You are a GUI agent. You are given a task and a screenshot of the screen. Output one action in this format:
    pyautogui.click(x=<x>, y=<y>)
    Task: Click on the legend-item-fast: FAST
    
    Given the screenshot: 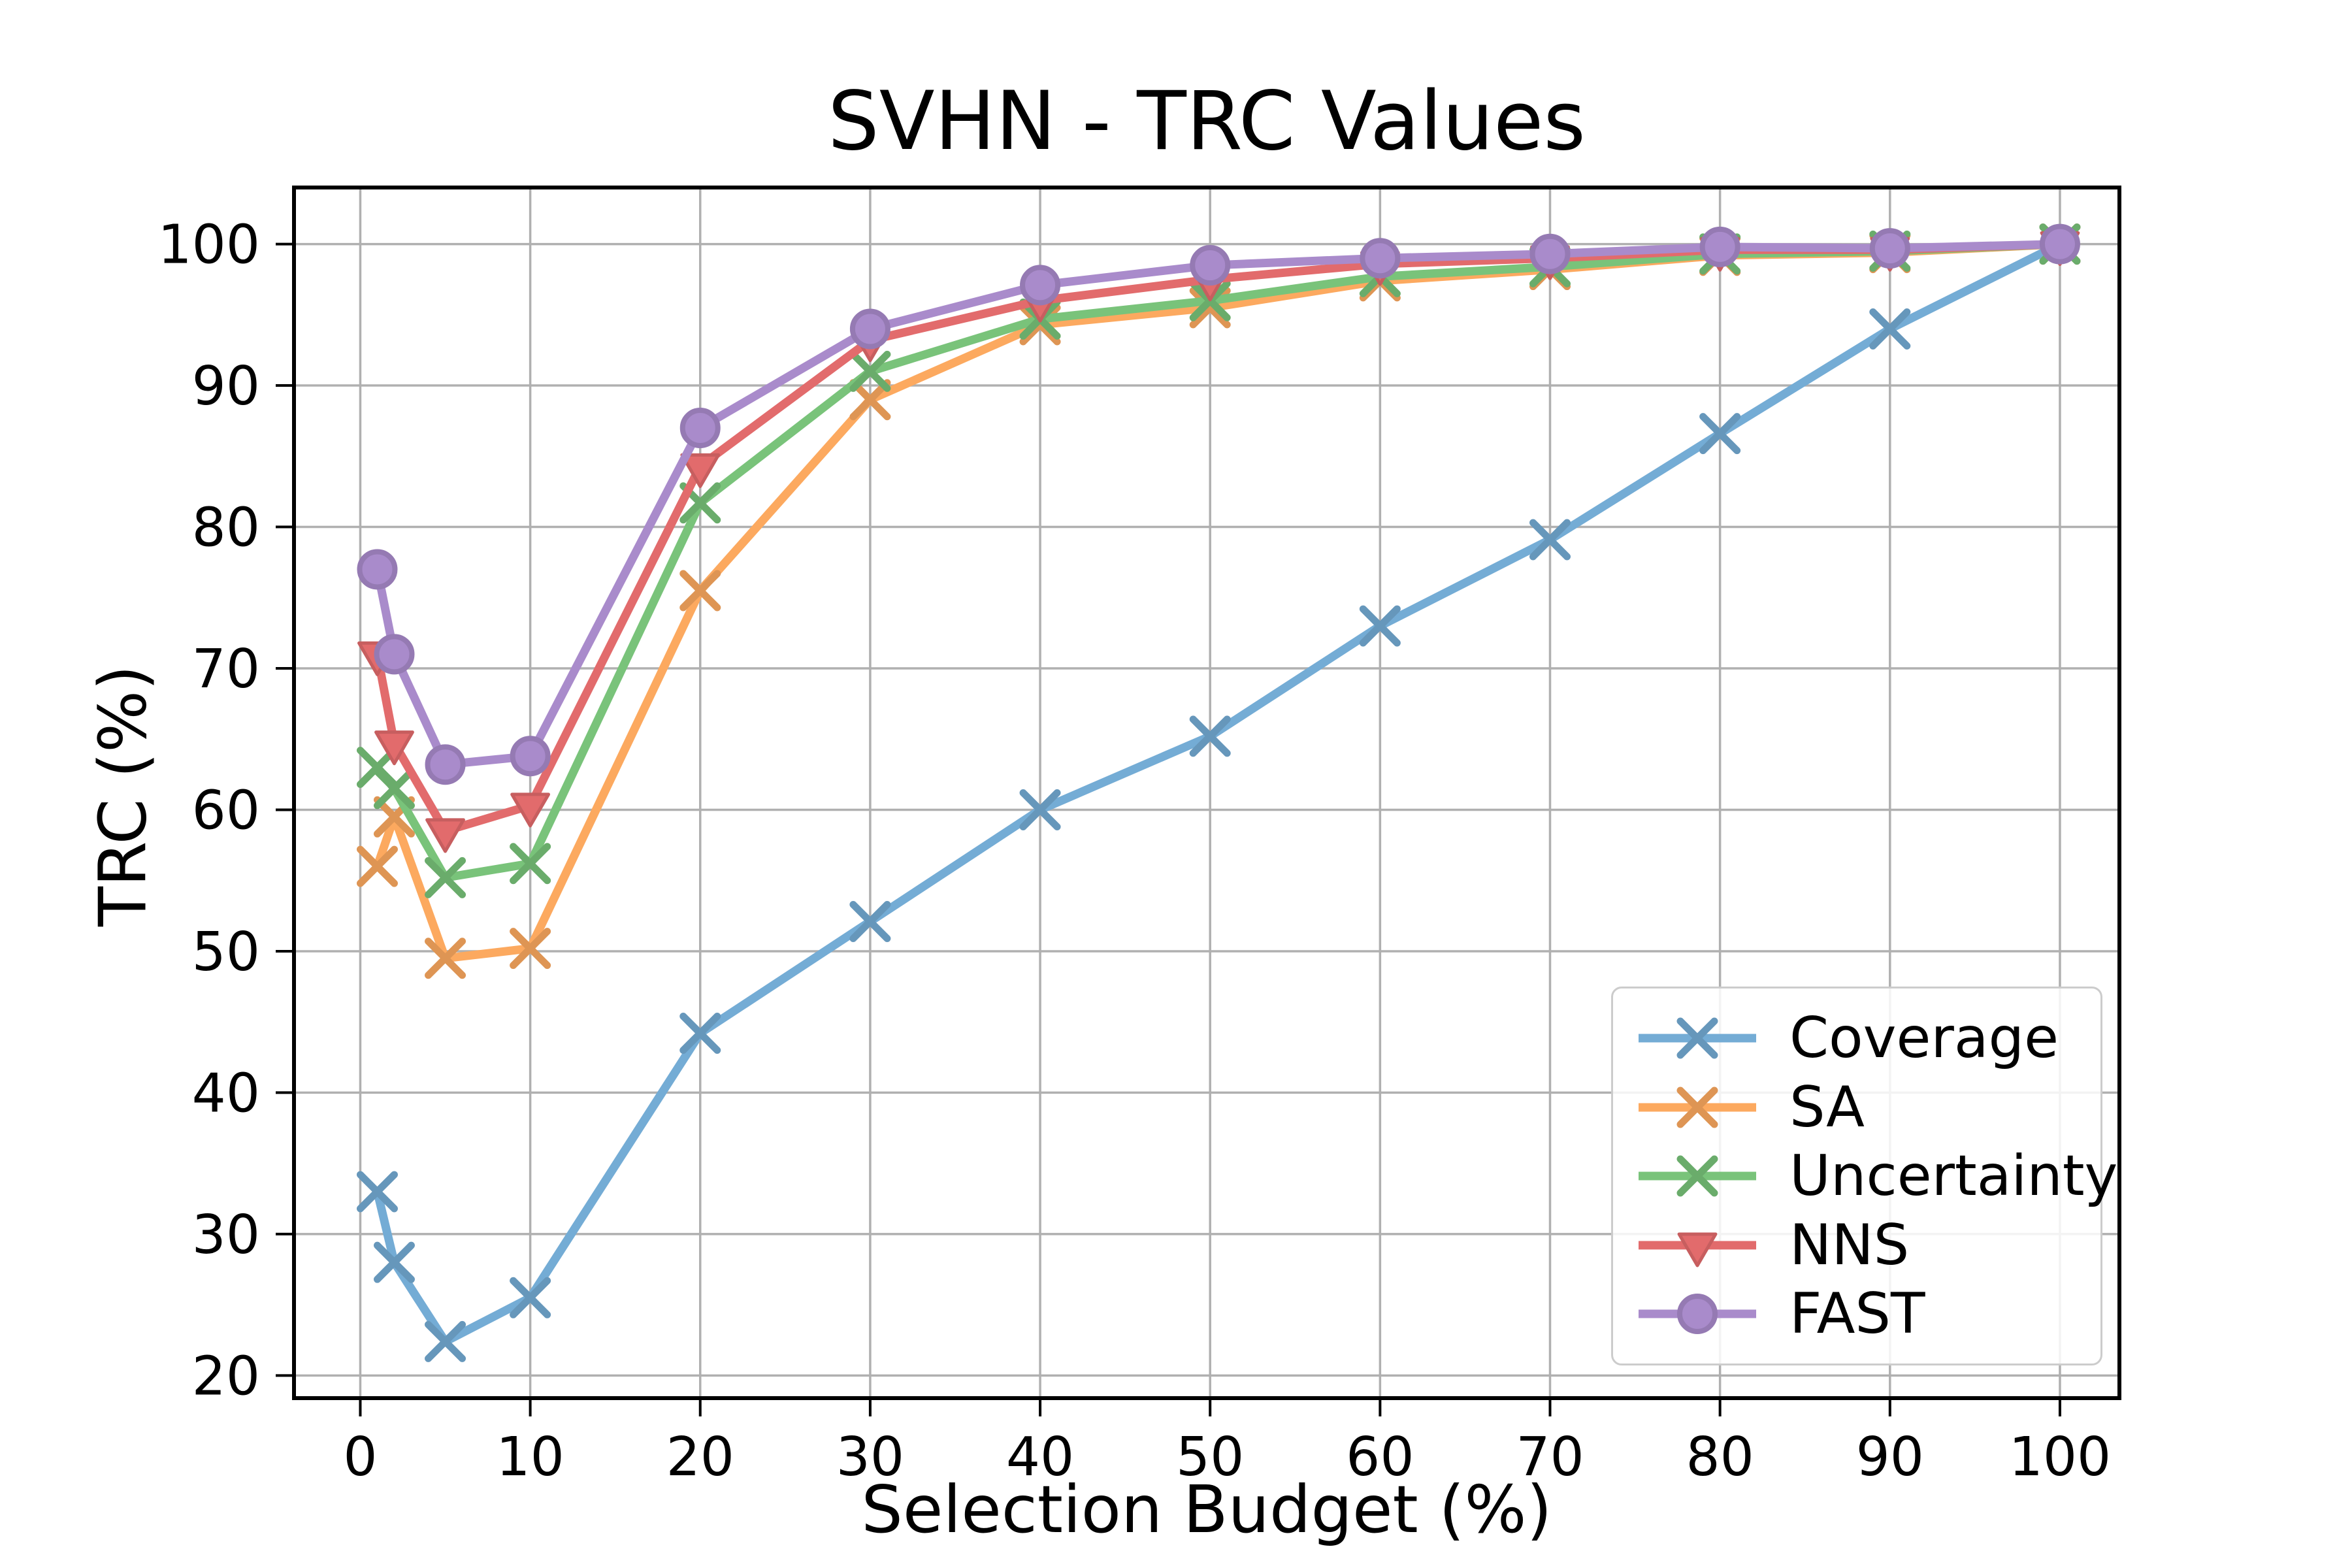 What is the action you would take?
    pyautogui.click(x=1864, y=1314)
    